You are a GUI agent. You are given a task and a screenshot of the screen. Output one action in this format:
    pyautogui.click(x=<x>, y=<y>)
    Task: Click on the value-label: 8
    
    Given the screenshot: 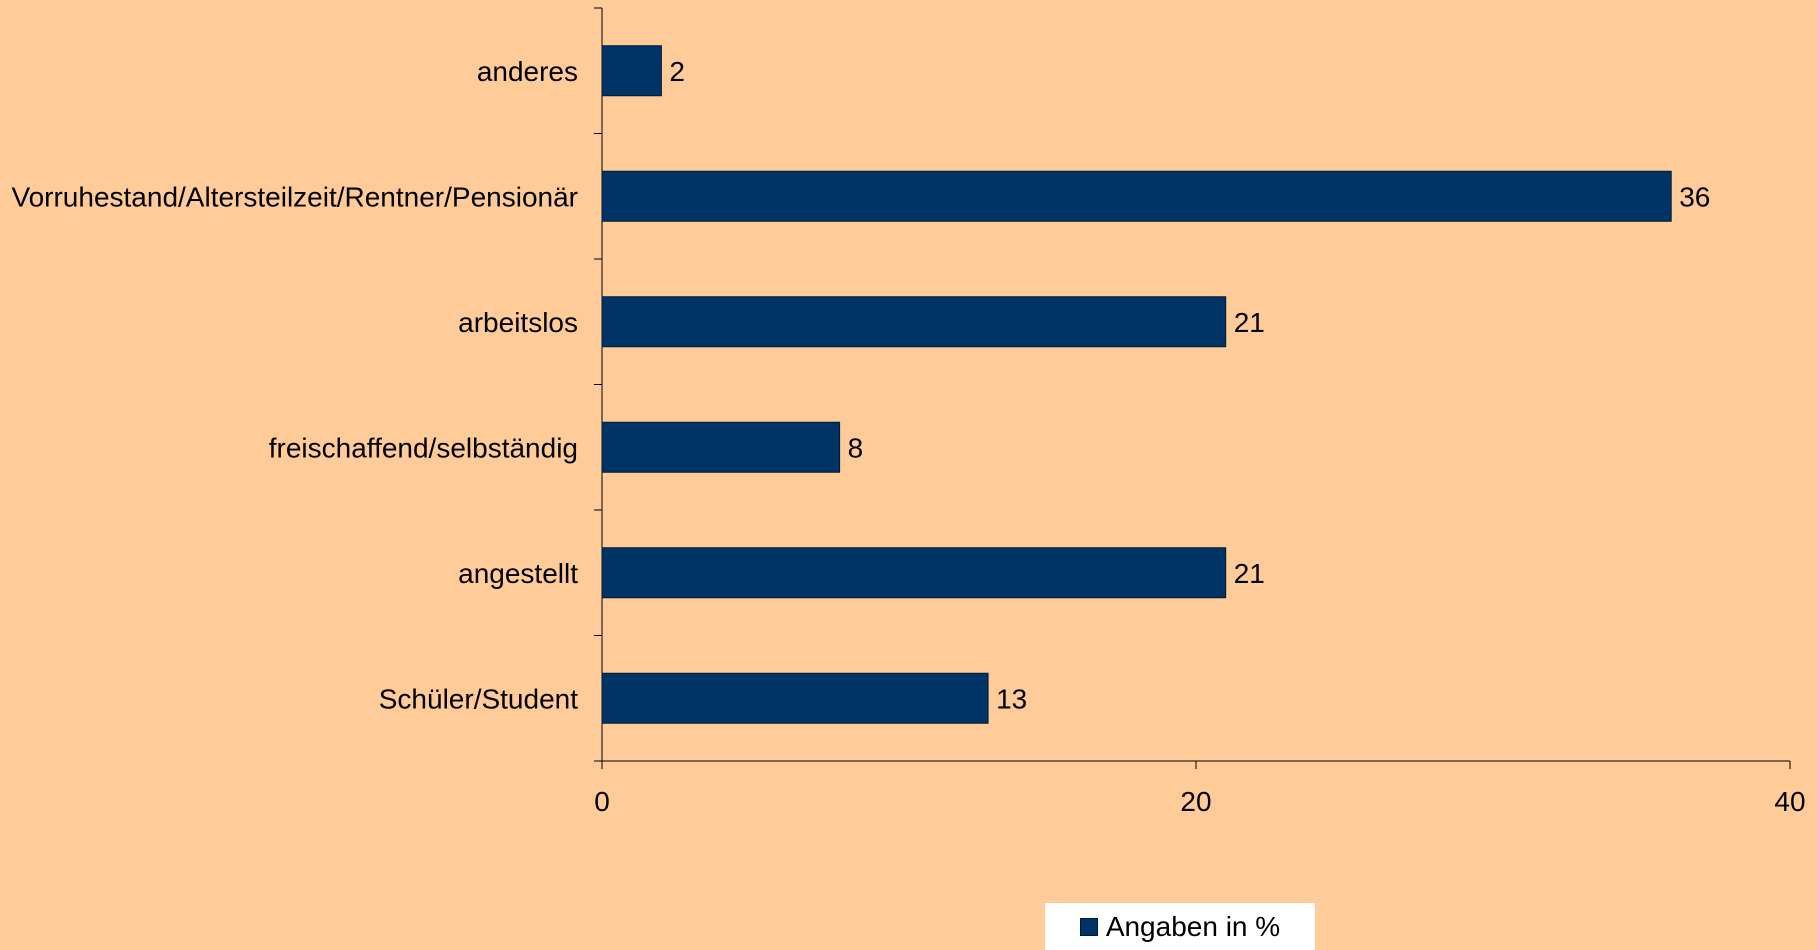 What is the action you would take?
    pyautogui.click(x=856, y=447)
    